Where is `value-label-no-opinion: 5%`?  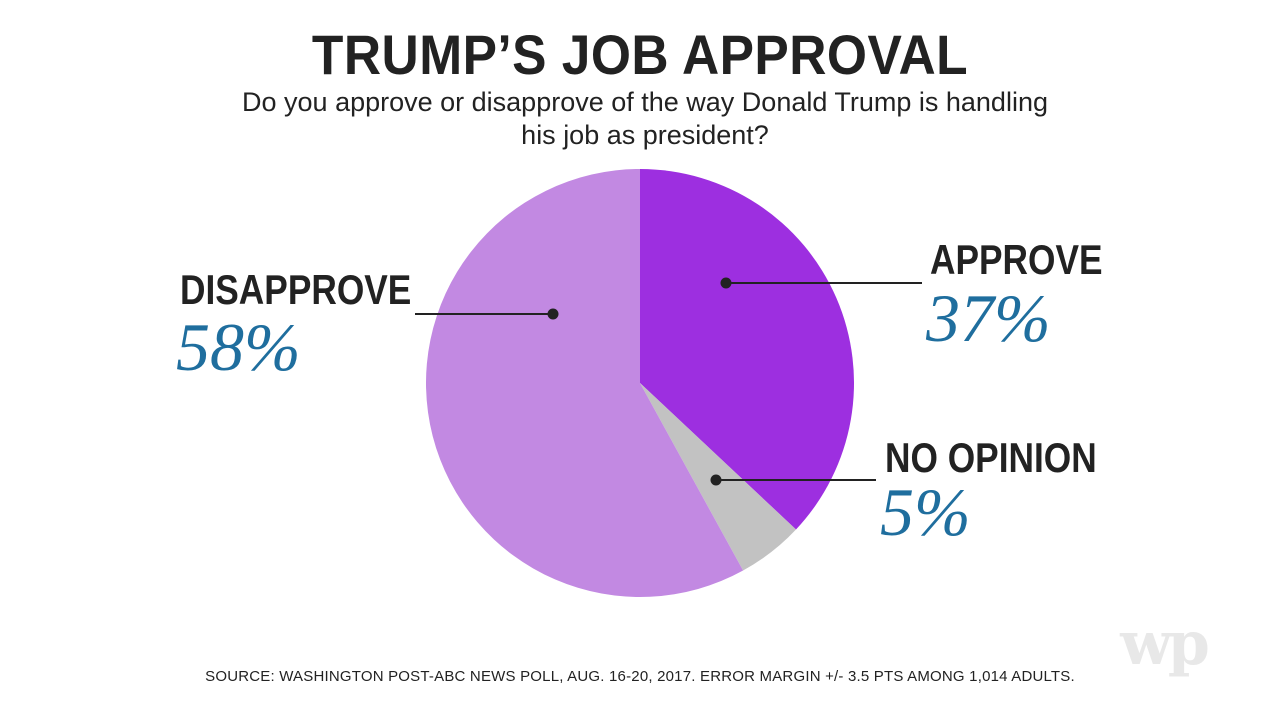
value-label-no-opinion: 5% is located at coordinates (925, 512).